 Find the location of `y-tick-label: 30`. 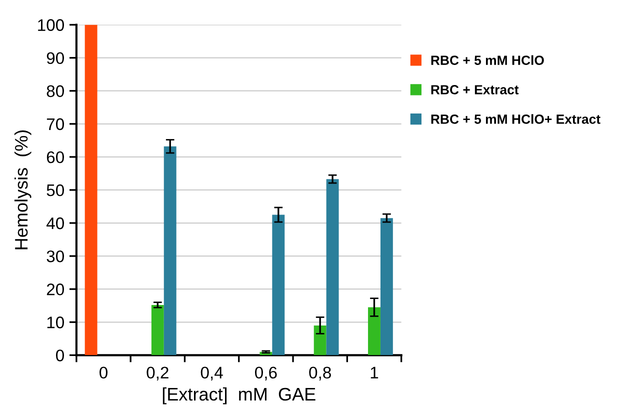

y-tick-label: 30 is located at coordinates (55, 256).